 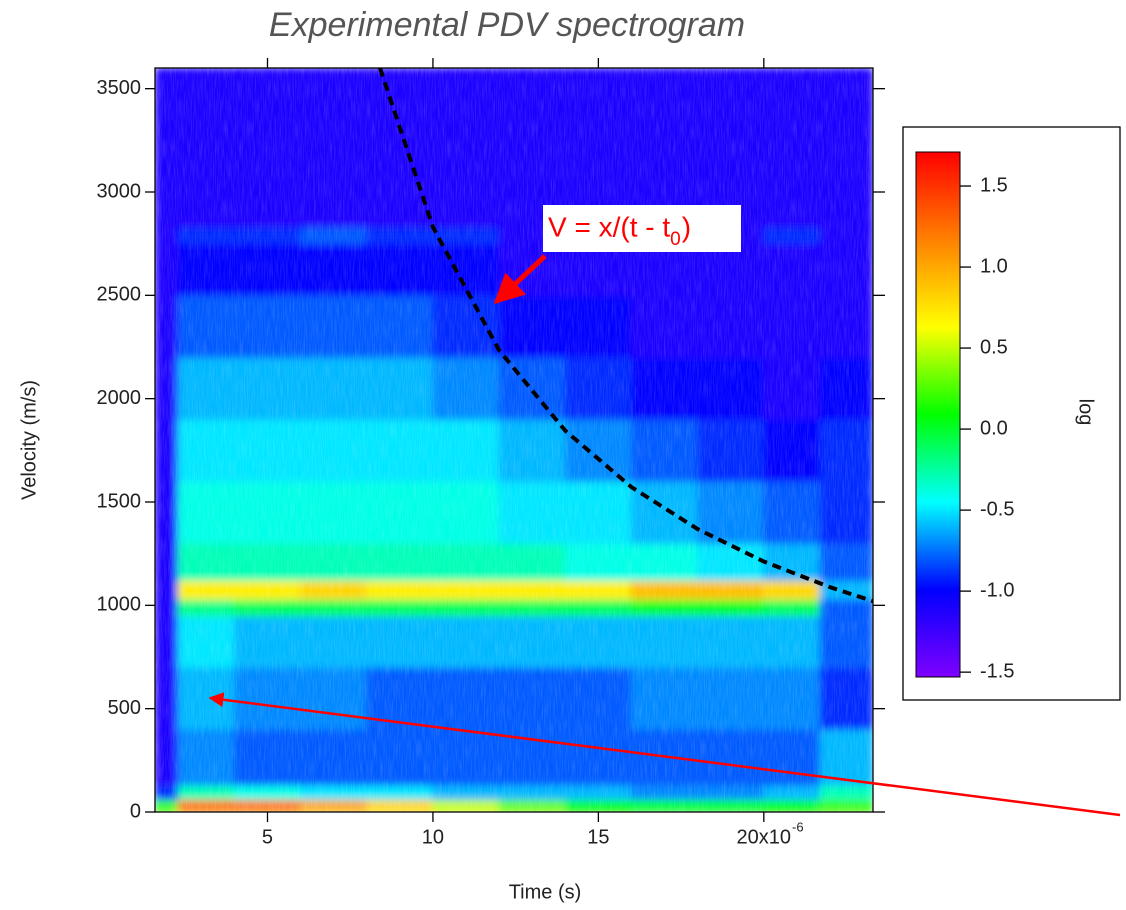 I want to click on colorbar-tick-label: -1.0, so click(x=997, y=590).